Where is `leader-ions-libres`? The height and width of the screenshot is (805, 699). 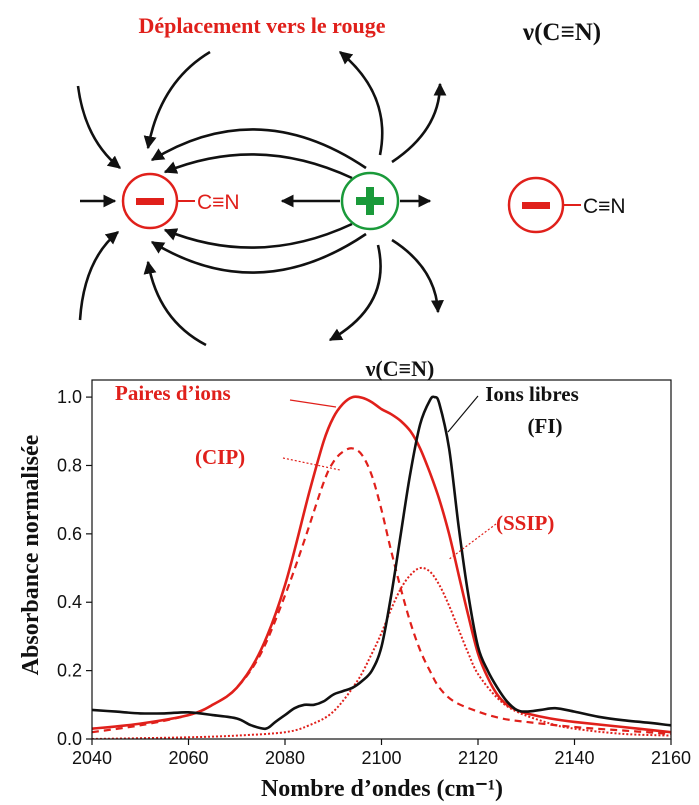 leader-ions-libres is located at coordinates (463, 414).